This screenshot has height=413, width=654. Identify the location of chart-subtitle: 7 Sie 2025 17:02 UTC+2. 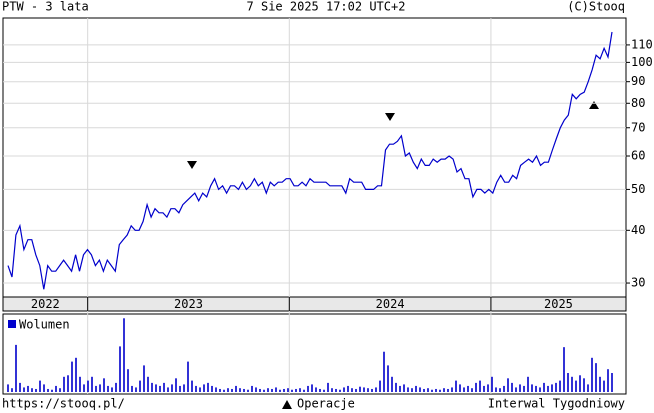
(326, 7).